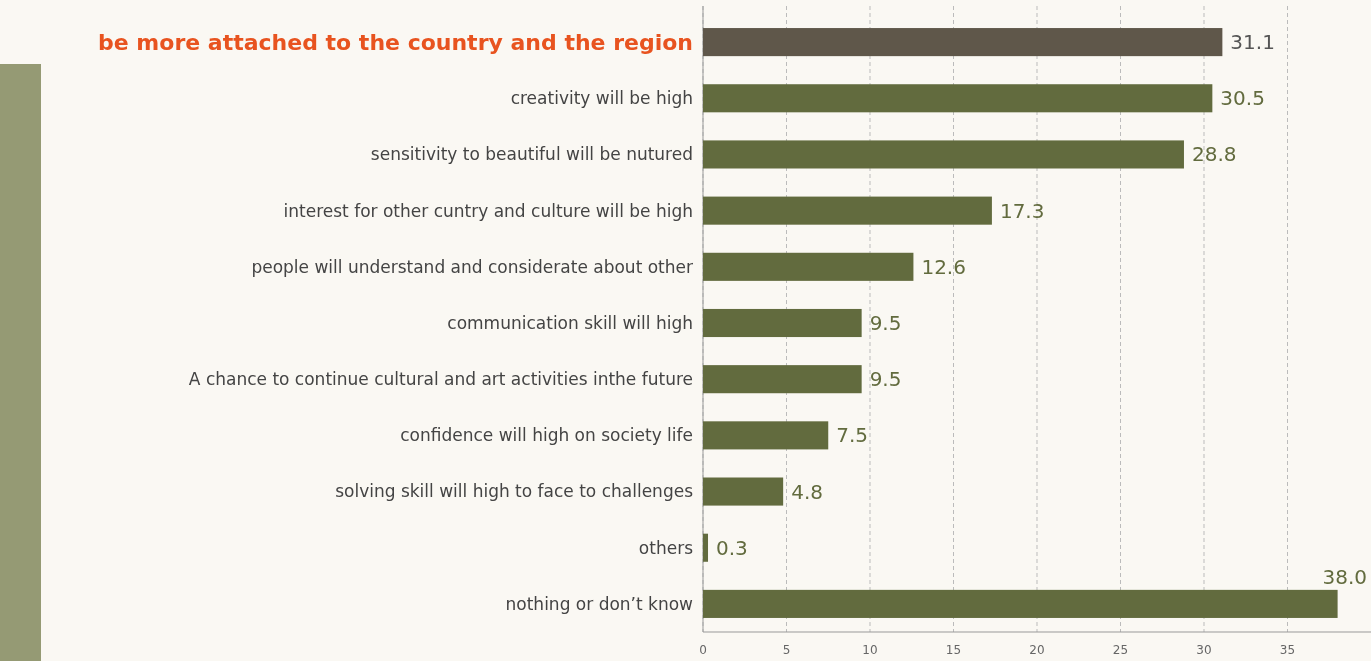 This screenshot has width=1371, height=661. What do you see at coordinates (1252, 42) in the screenshot?
I see `data-label: 31.1` at bounding box center [1252, 42].